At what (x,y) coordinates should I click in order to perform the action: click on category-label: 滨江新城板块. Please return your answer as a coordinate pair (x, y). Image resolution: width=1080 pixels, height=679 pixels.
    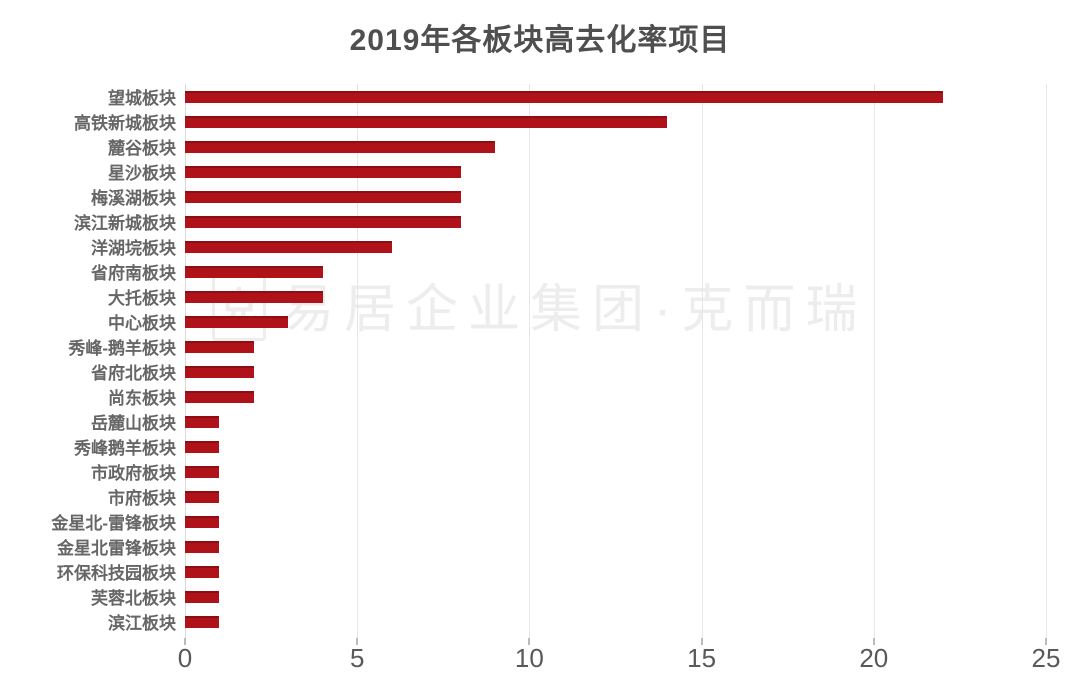
    Looking at the image, I should click on (125, 223).